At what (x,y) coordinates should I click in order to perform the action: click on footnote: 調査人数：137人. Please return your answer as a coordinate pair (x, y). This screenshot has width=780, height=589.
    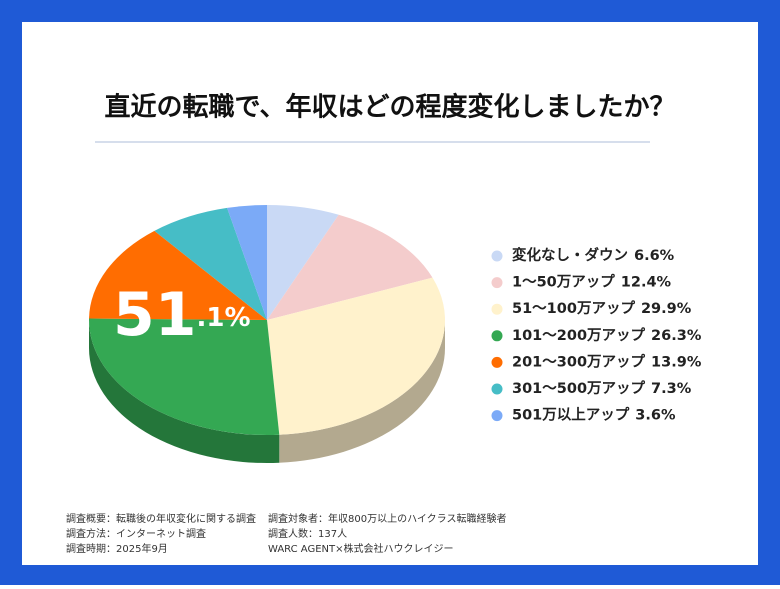
    Looking at the image, I should click on (307, 533).